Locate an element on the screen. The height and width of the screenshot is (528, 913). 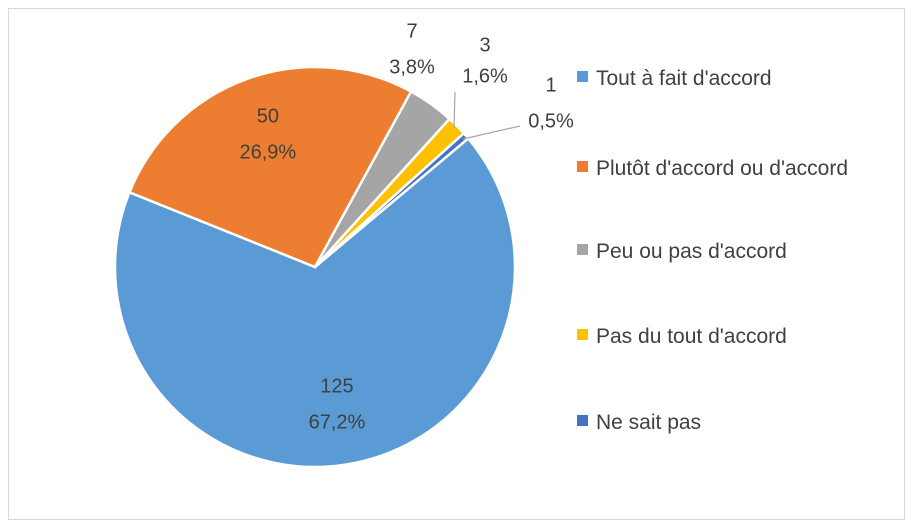
legend-item: Plutôt d'accord ou d'accord is located at coordinates (737, 169).